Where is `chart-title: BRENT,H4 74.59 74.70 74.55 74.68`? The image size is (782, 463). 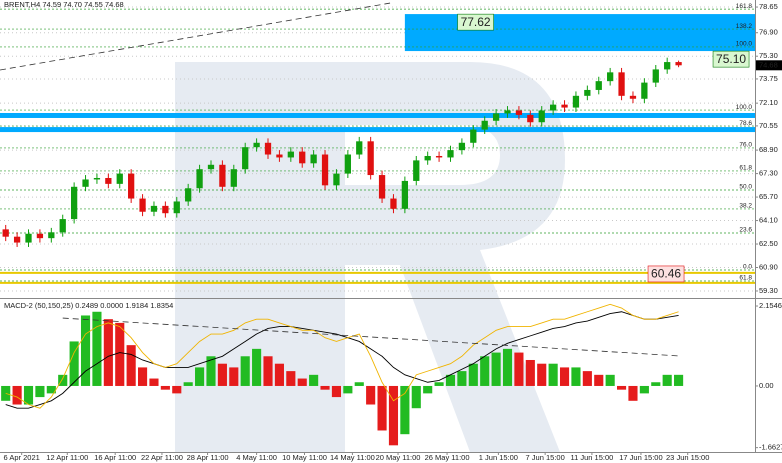 chart-title: BRENT,H4 74.59 74.70 74.55 74.68 is located at coordinates (64, 4).